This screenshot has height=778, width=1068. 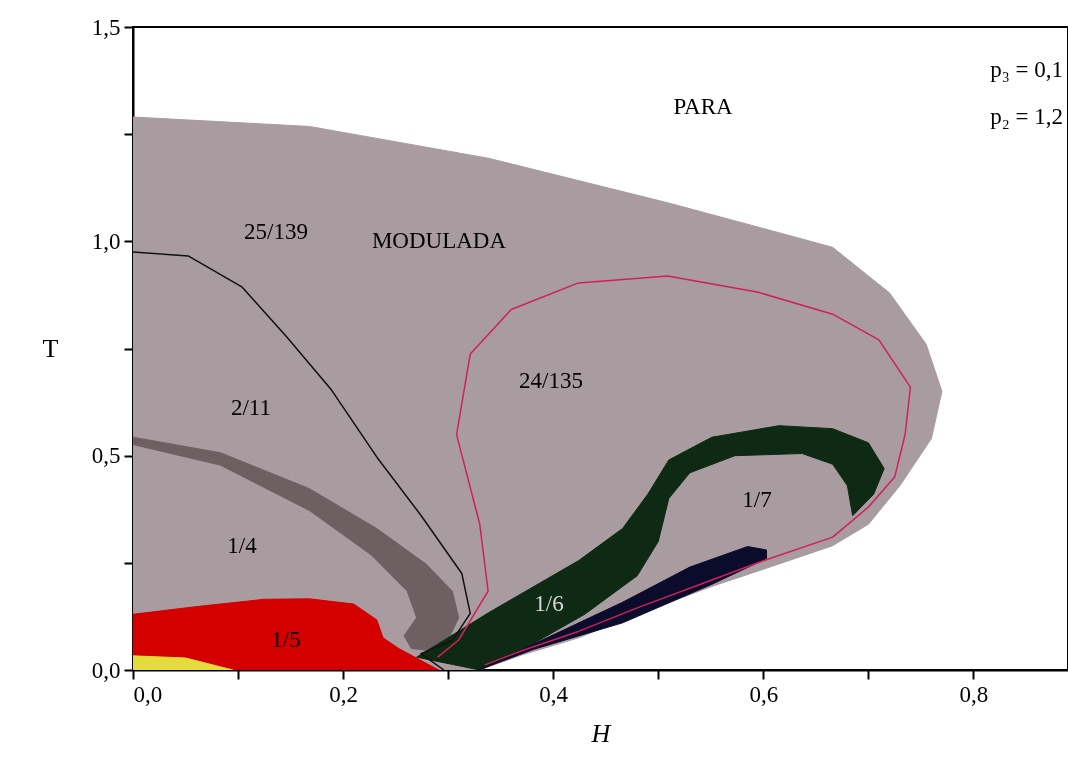 What do you see at coordinates (1026, 69) in the screenshot?
I see `annotation: p₃ = 0,1` at bounding box center [1026, 69].